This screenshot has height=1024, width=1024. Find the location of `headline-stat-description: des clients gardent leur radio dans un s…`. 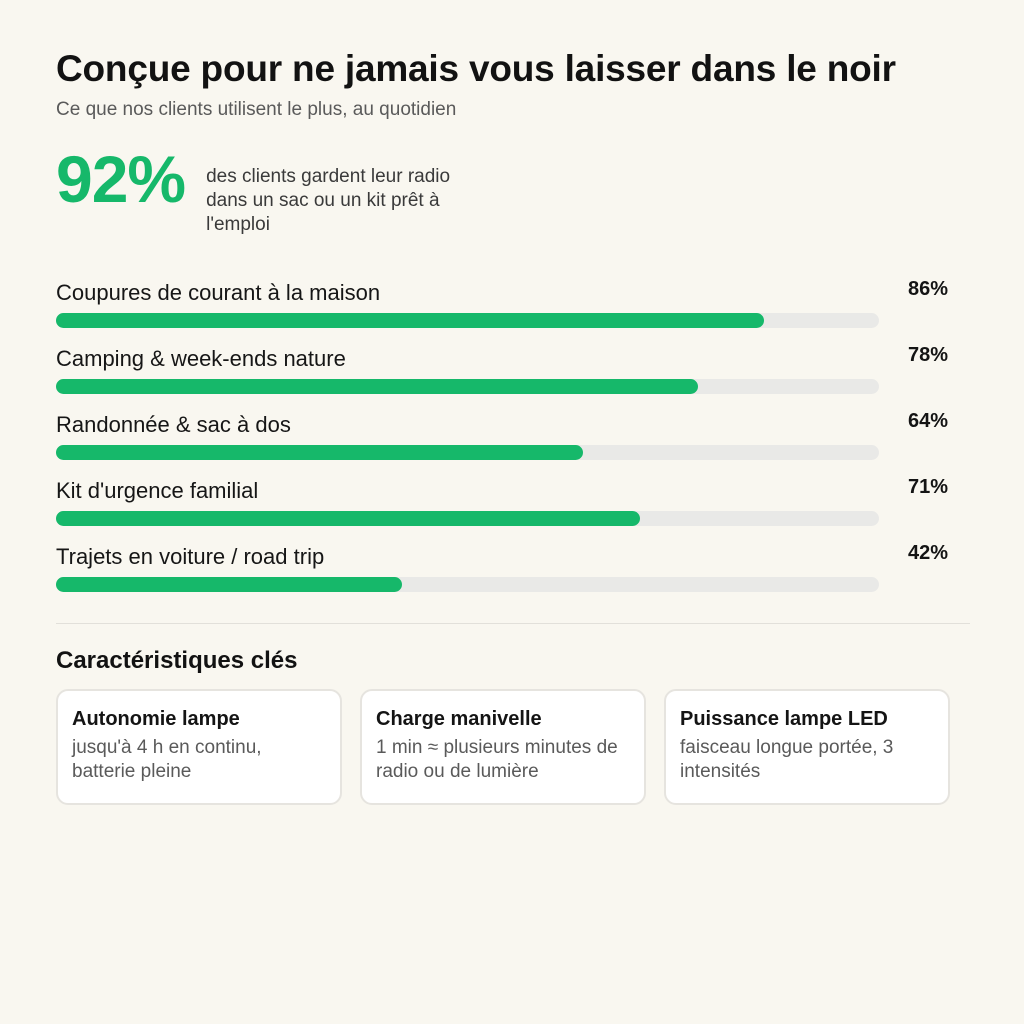

headline-stat-description: des clients gardent leur radio dans un s… is located at coordinates (328, 200).